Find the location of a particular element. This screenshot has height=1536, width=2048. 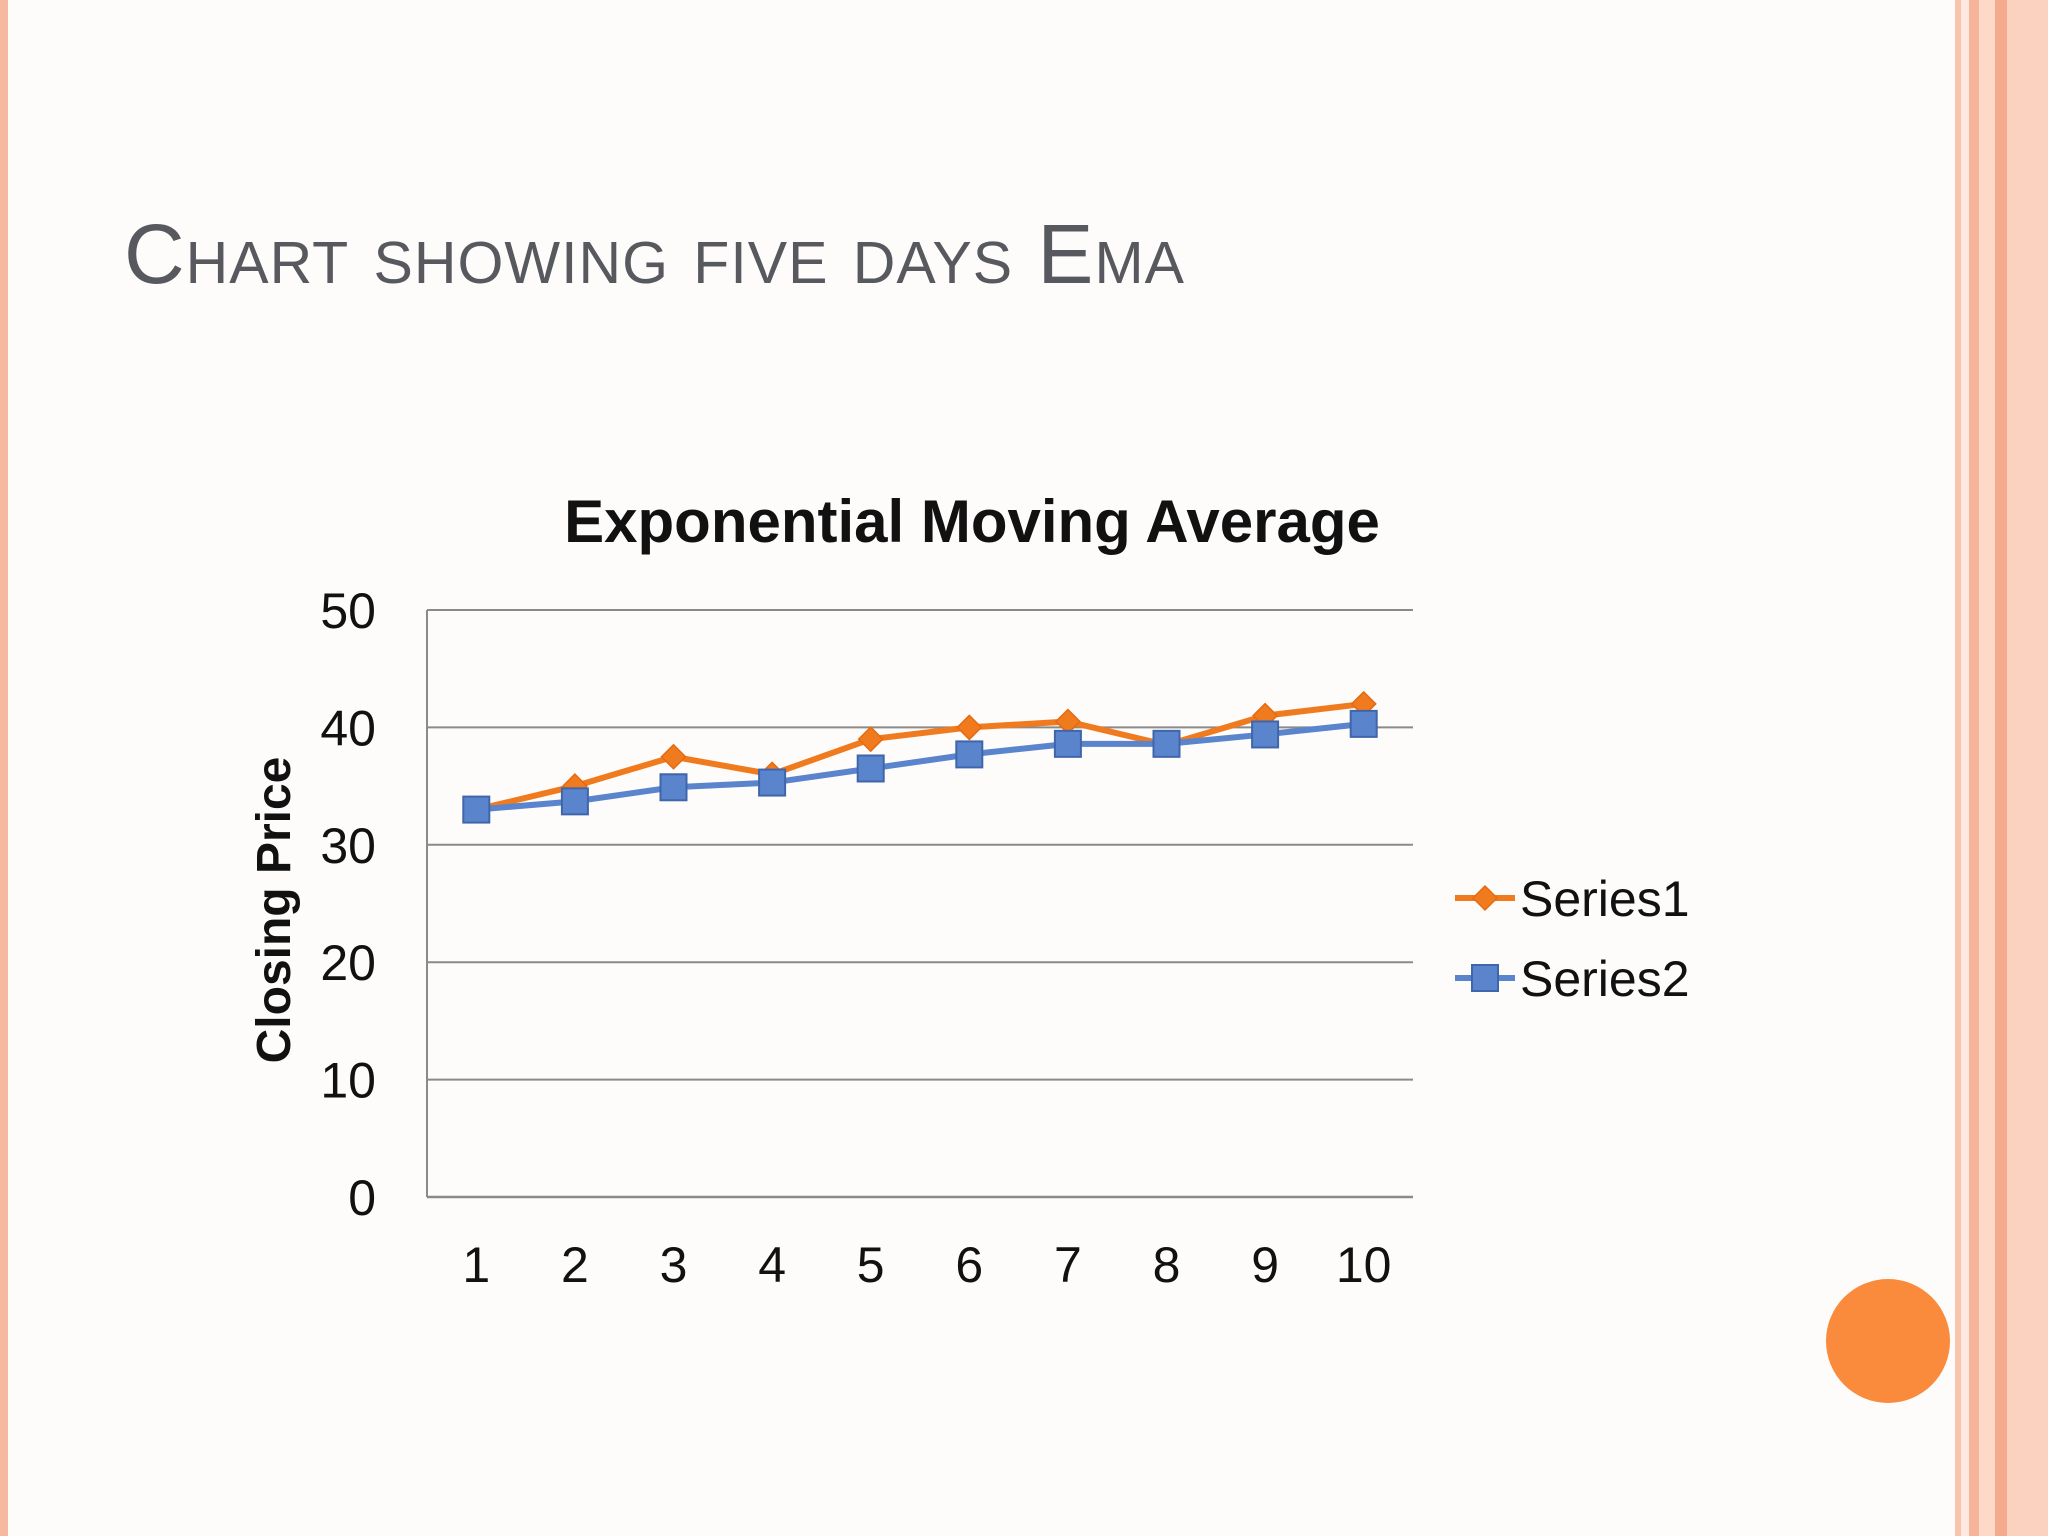

legend-item: Series2 is located at coordinates (1572, 979).